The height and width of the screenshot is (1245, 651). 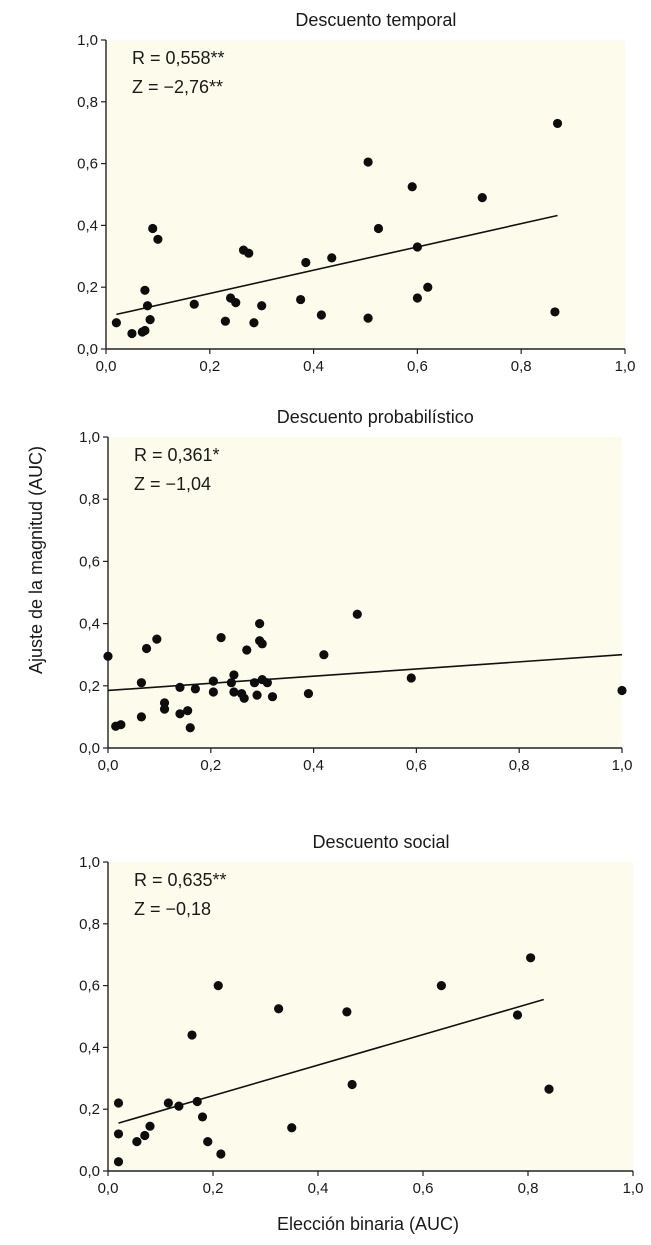 What do you see at coordinates (380, 842) in the screenshot?
I see `panel-title: Descuento social` at bounding box center [380, 842].